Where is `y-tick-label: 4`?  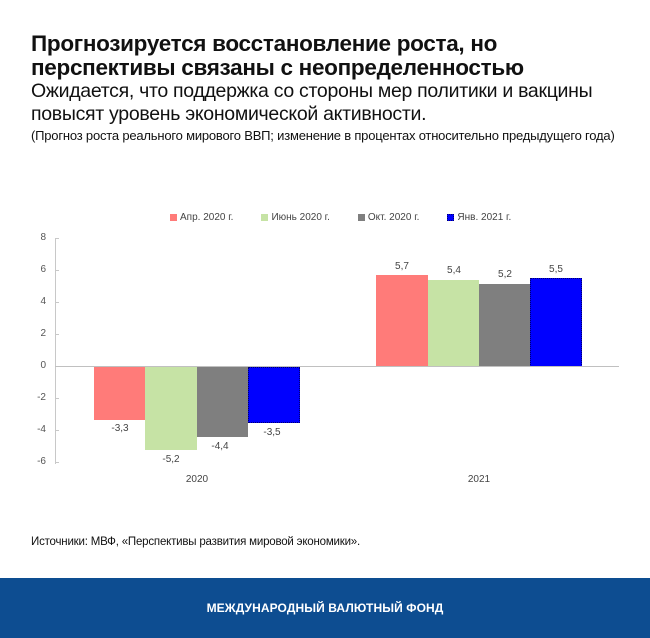
y-tick-label: 4 is located at coordinates (43, 301).